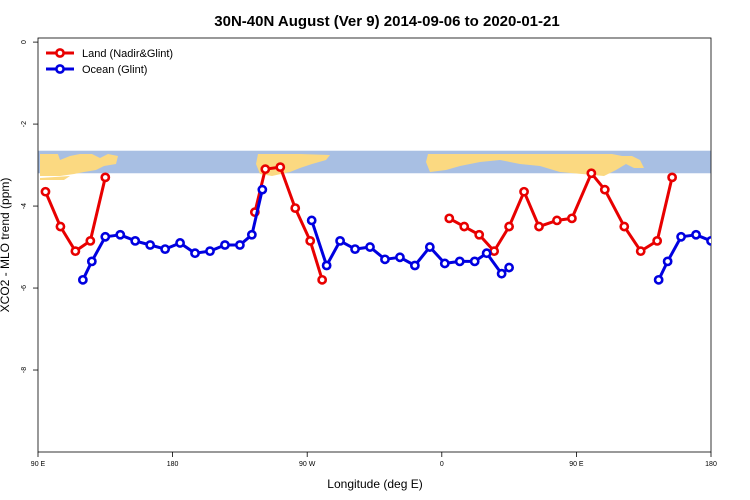  I want to click on y-axis: 0 -2 -4 -6 -8, so click(29, 206).